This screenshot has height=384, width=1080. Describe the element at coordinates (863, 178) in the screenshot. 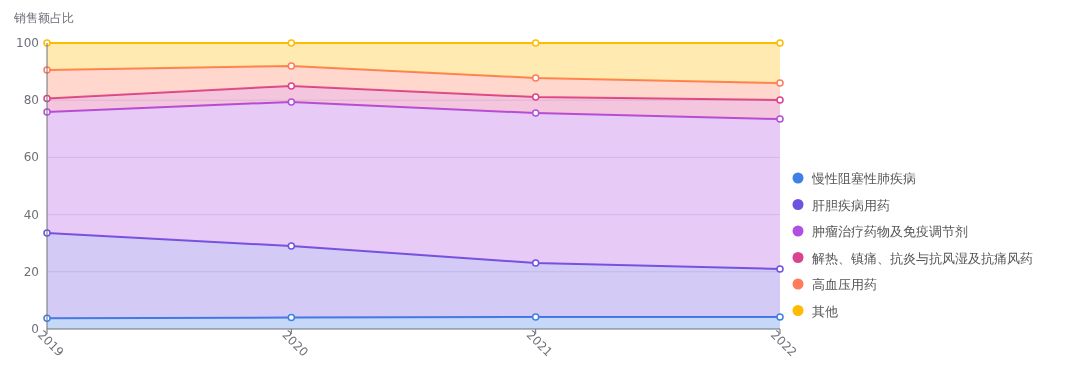

I see `legend-label: 慢性阻塞性肺疾病` at that location.